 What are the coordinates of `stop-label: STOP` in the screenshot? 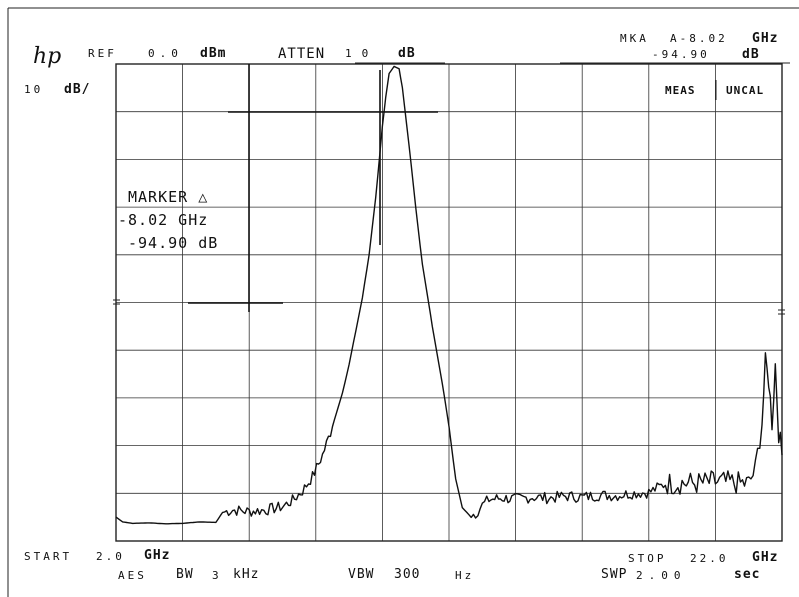 It's located at (647, 558).